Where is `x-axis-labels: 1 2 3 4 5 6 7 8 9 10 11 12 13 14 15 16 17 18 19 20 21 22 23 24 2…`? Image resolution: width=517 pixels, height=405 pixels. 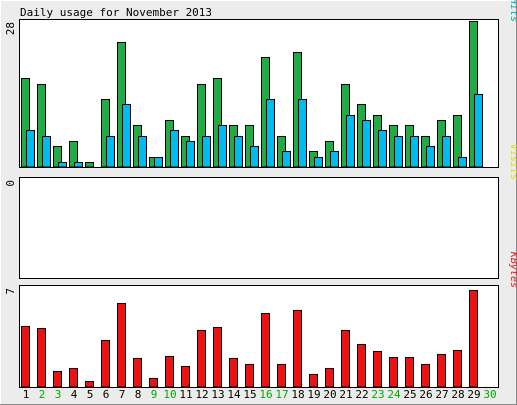 x-axis-labels: 1 2 3 4 5 6 7 8 9 10 11 12 13 14 15 16 17 18 19 20 21 22 23 24 2… is located at coordinates (260, 394).